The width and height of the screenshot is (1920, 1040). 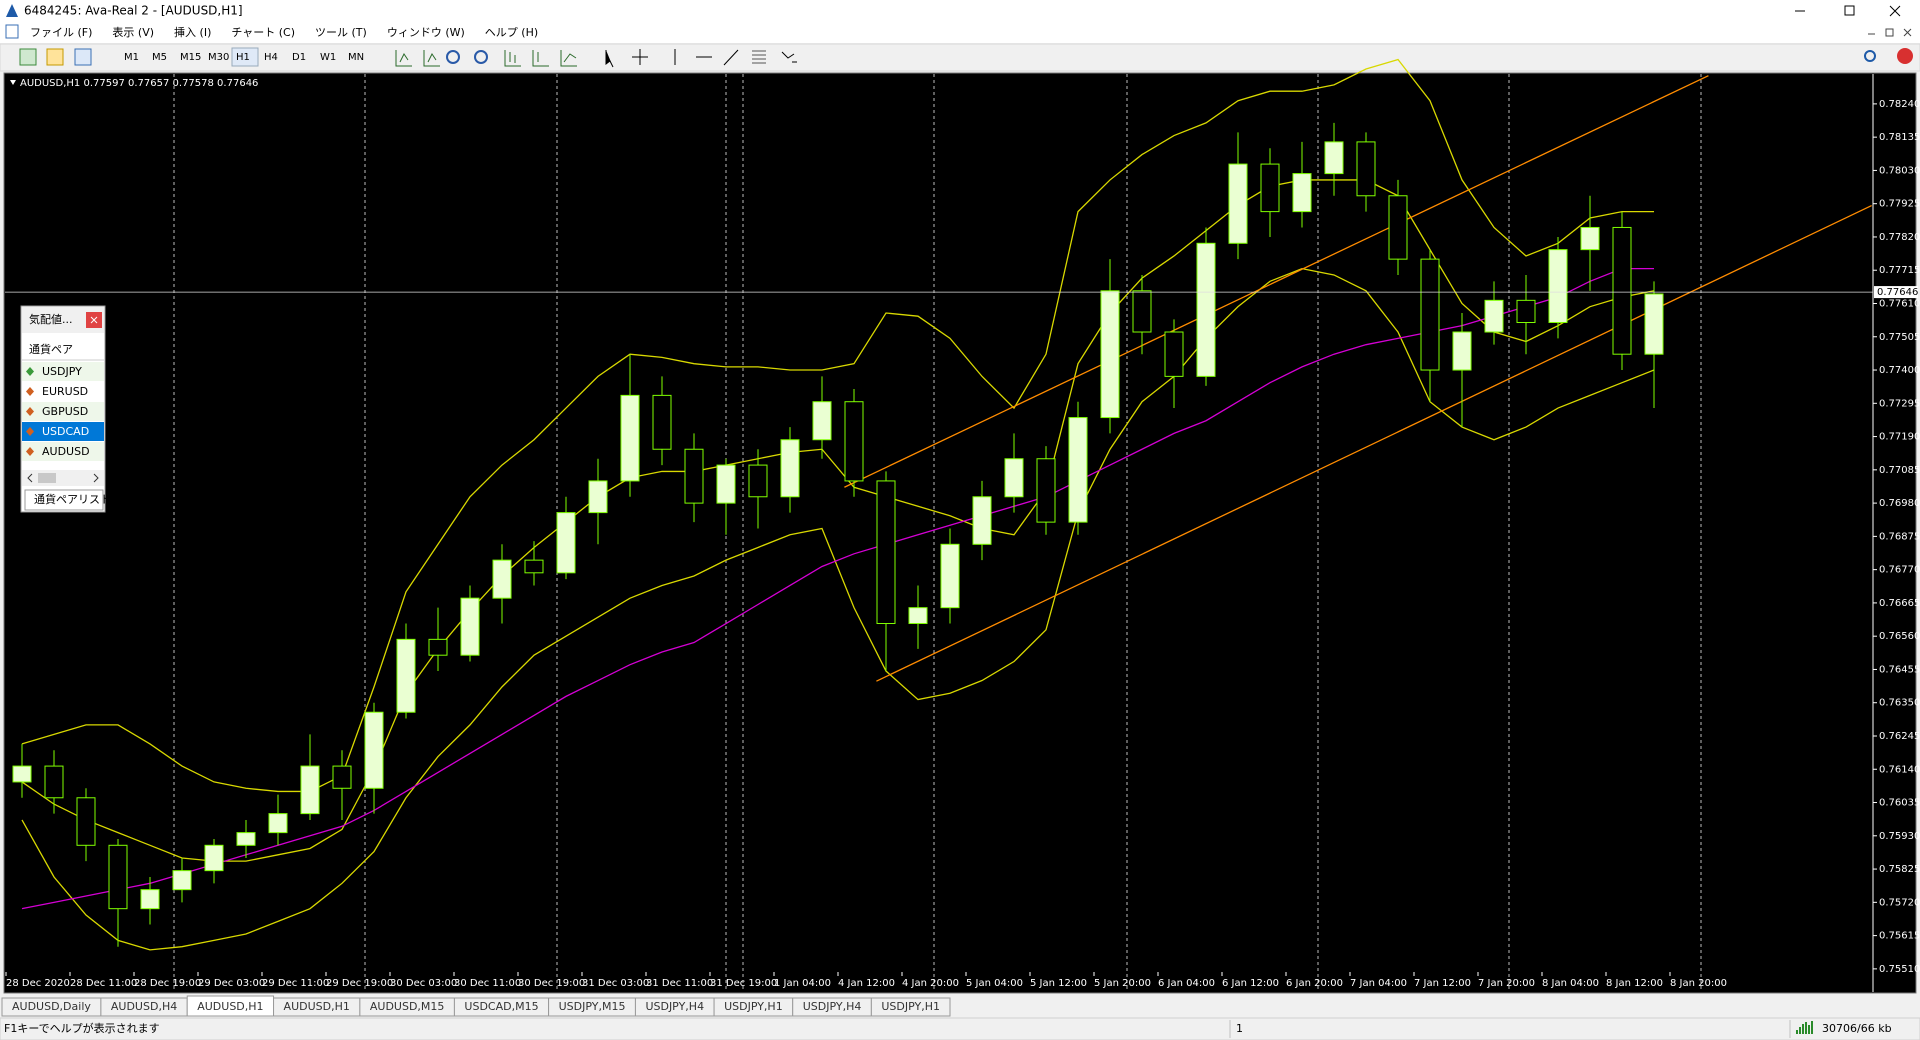 I want to click on mdi-restore, so click(x=1889, y=32).